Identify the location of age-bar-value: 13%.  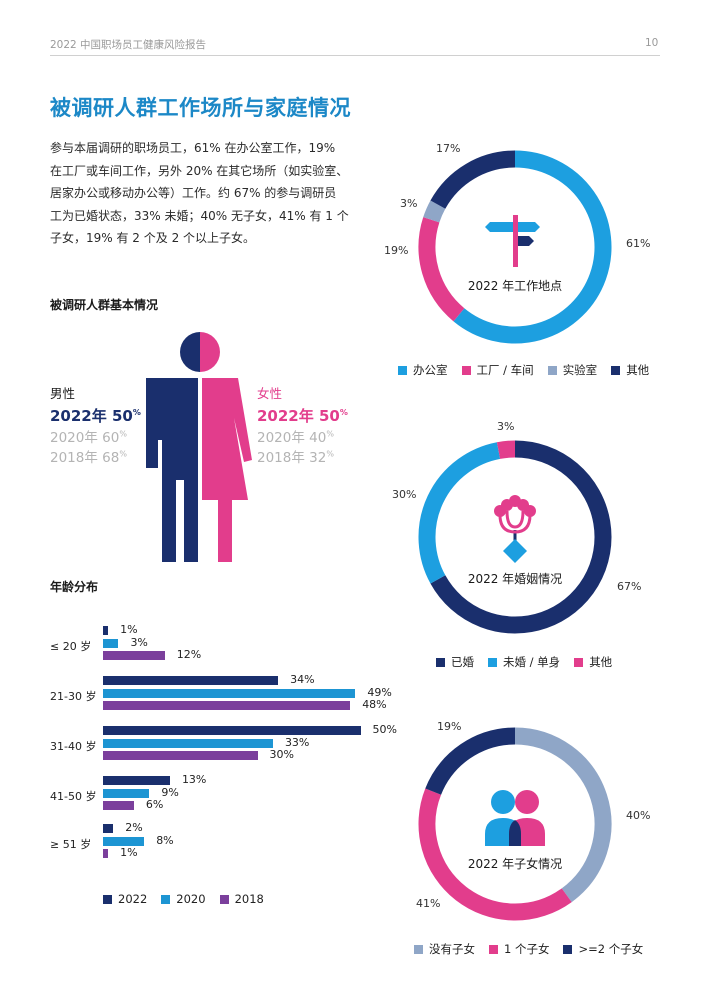
(194, 779).